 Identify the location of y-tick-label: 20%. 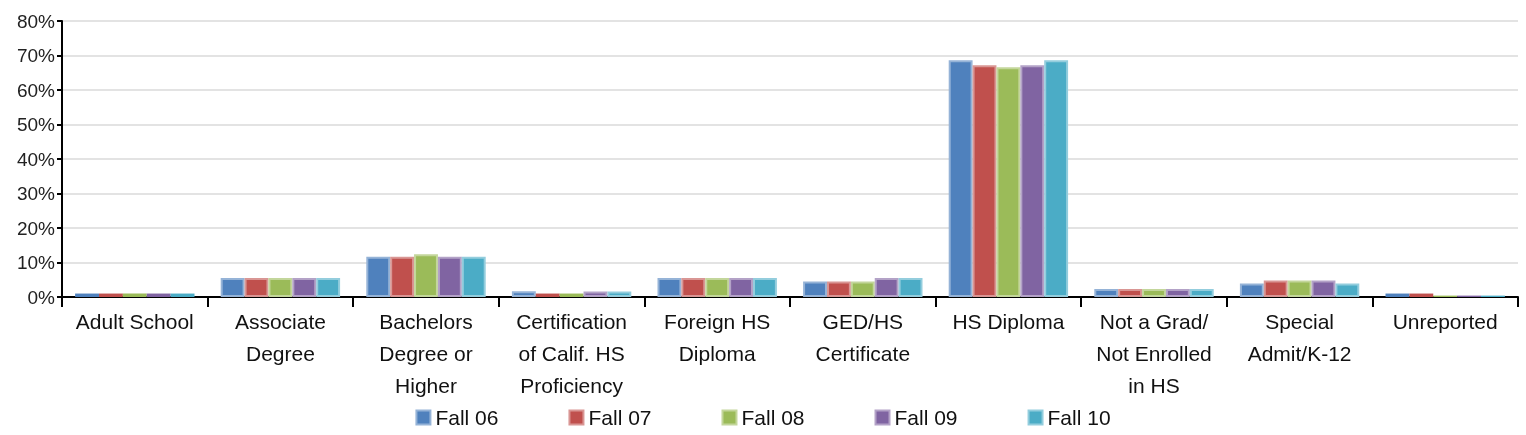
(36, 228).